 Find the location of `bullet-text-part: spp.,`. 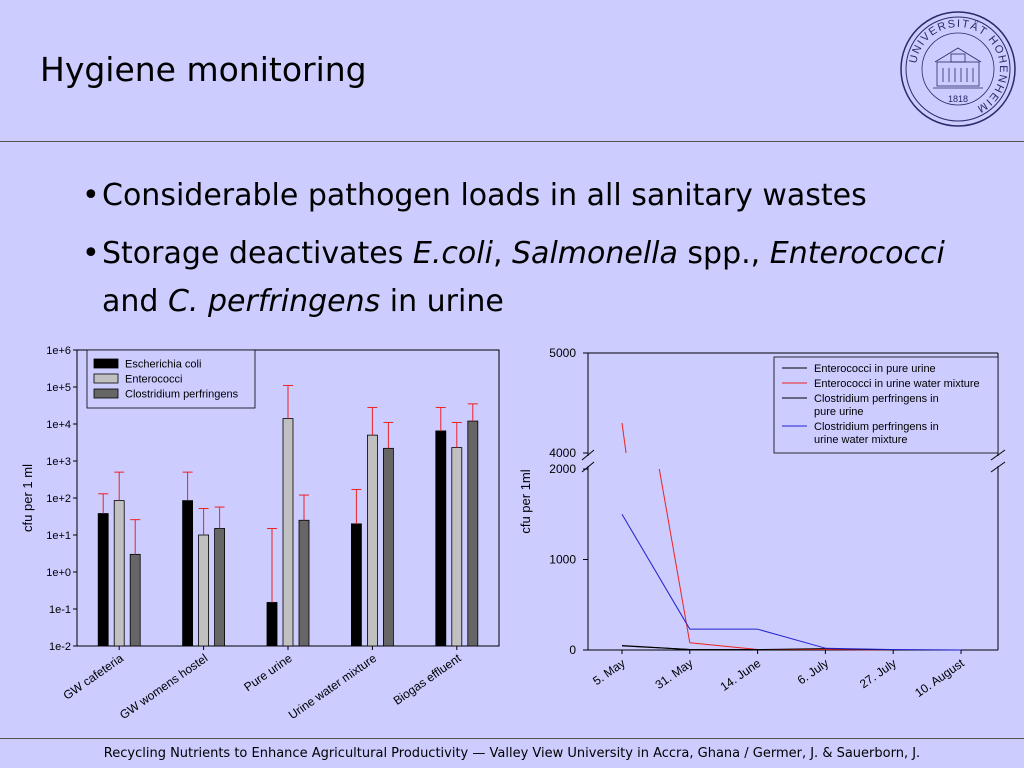

bullet-text-part: spp., is located at coordinates (723, 253).